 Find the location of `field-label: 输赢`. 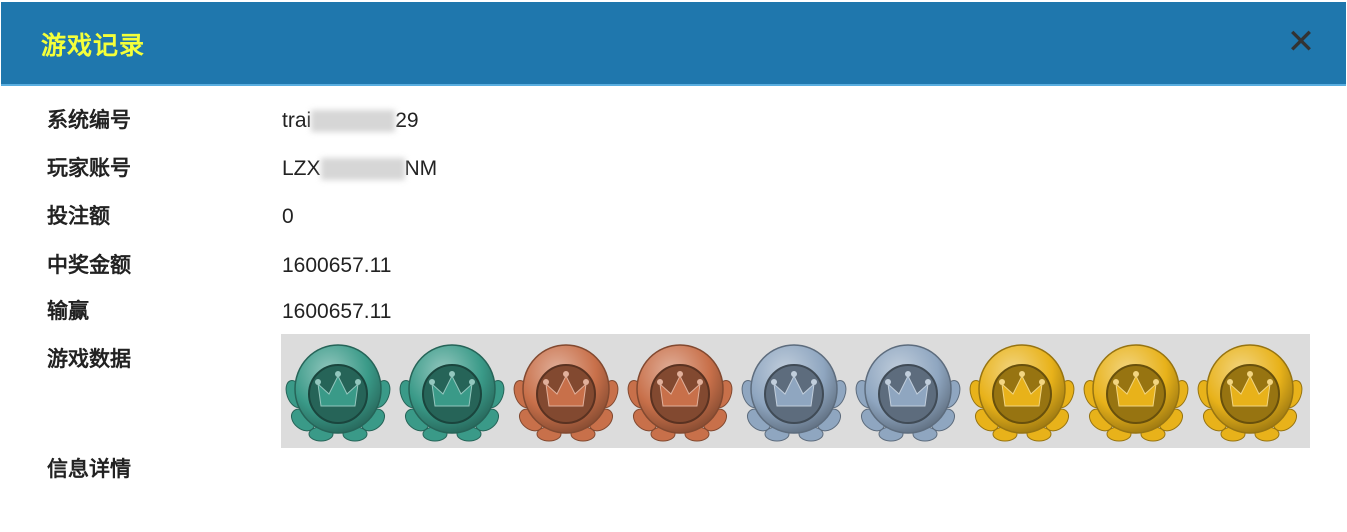

field-label: 输赢 is located at coordinates (68, 311).